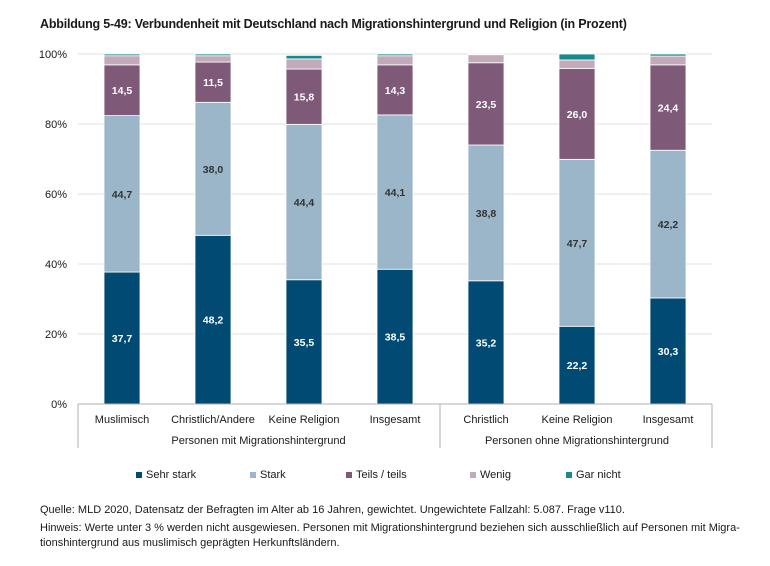 This screenshot has width=770, height=566. I want to click on data-label: 38,5, so click(395, 338).